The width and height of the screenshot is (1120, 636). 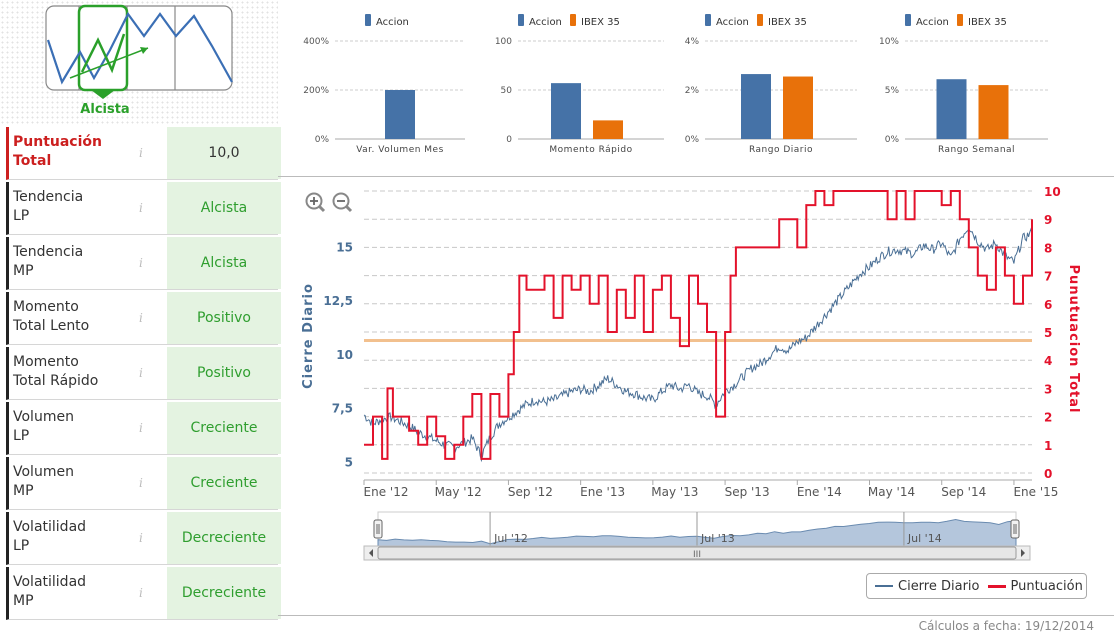 What do you see at coordinates (1015, 529) in the screenshot?
I see `navigator-right-handle` at bounding box center [1015, 529].